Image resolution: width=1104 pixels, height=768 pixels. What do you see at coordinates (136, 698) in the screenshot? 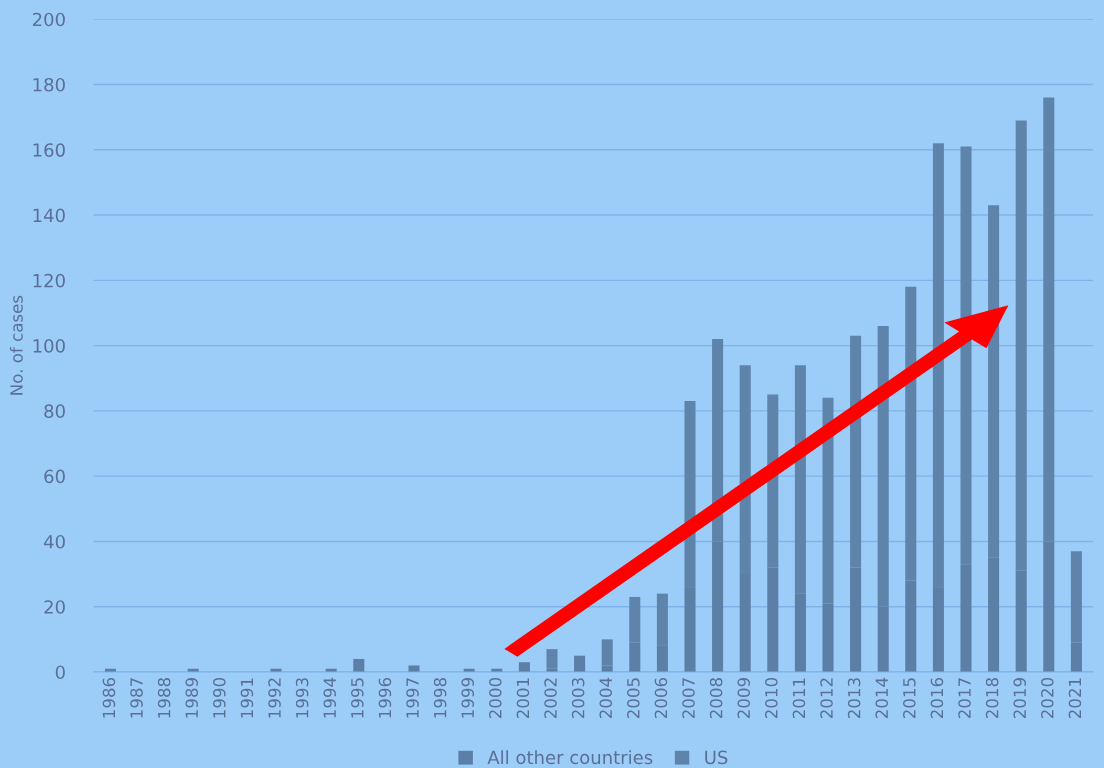
I see `x-tick-label: 1987` at bounding box center [136, 698].